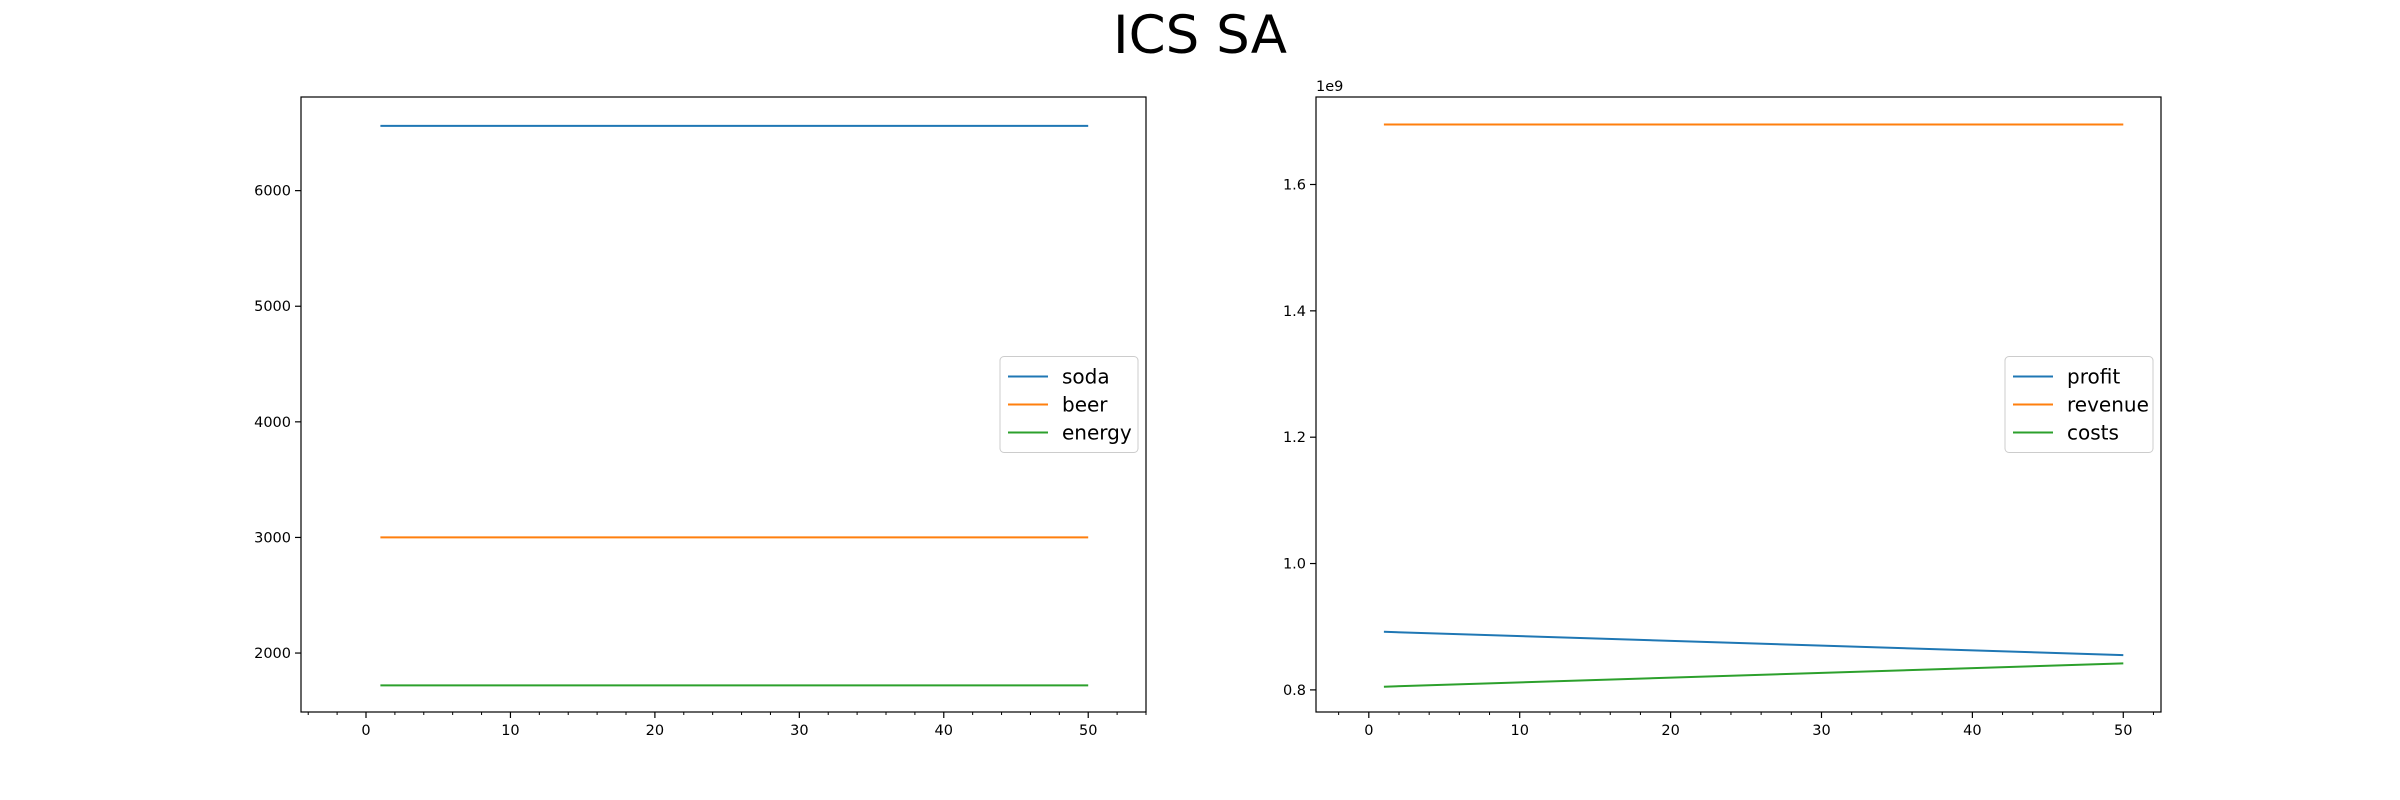  Describe the element at coordinates (1294, 691) in the screenshot. I see `y-tick-label: 0.8` at that location.